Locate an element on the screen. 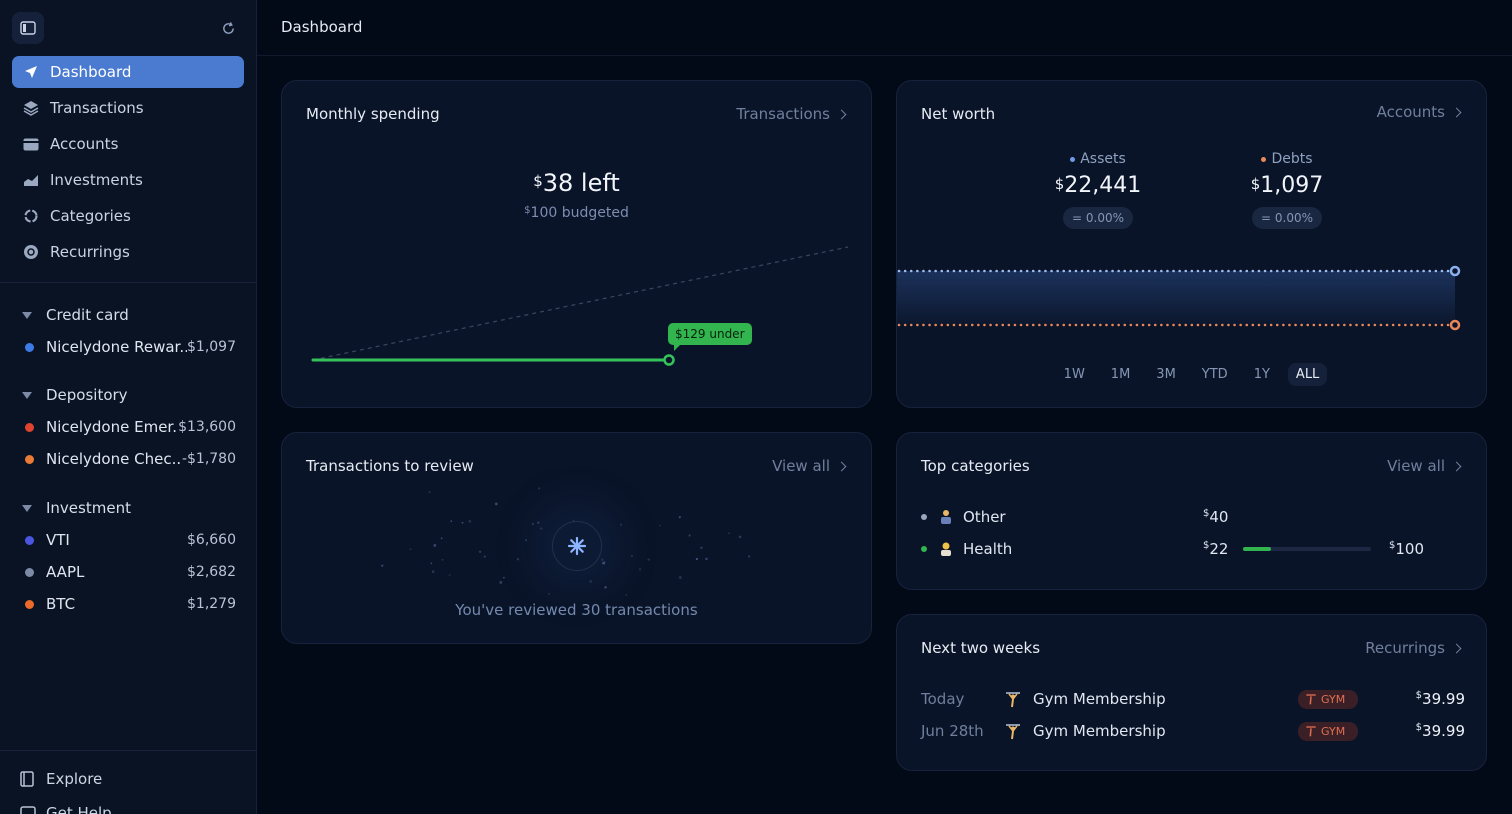 This screenshot has height=814, width=1512. group-header: Credit card is located at coordinates (128, 315).